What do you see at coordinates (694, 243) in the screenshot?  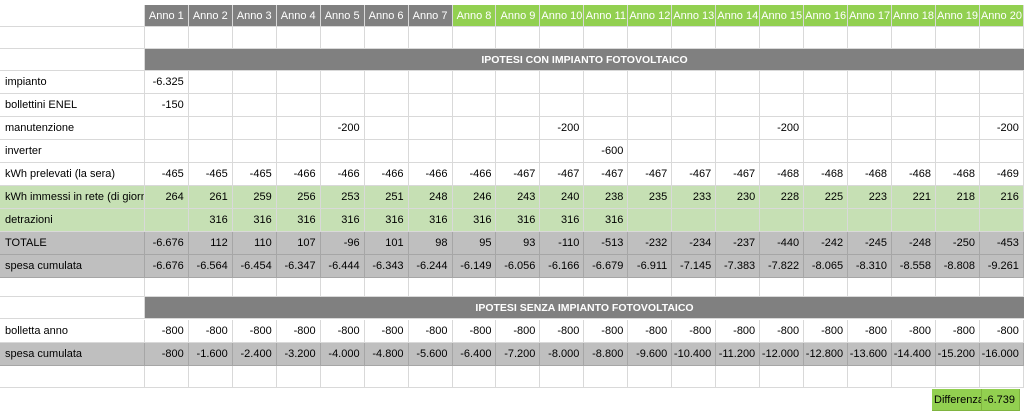 I see `value-cell: -234` at bounding box center [694, 243].